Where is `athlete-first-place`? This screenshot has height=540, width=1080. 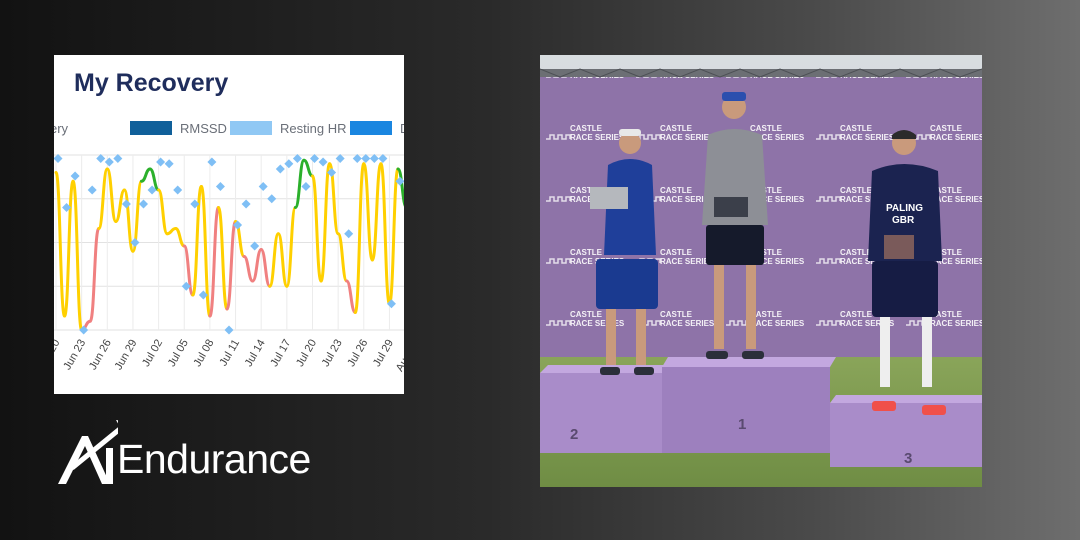 athlete-first-place is located at coordinates (735, 225).